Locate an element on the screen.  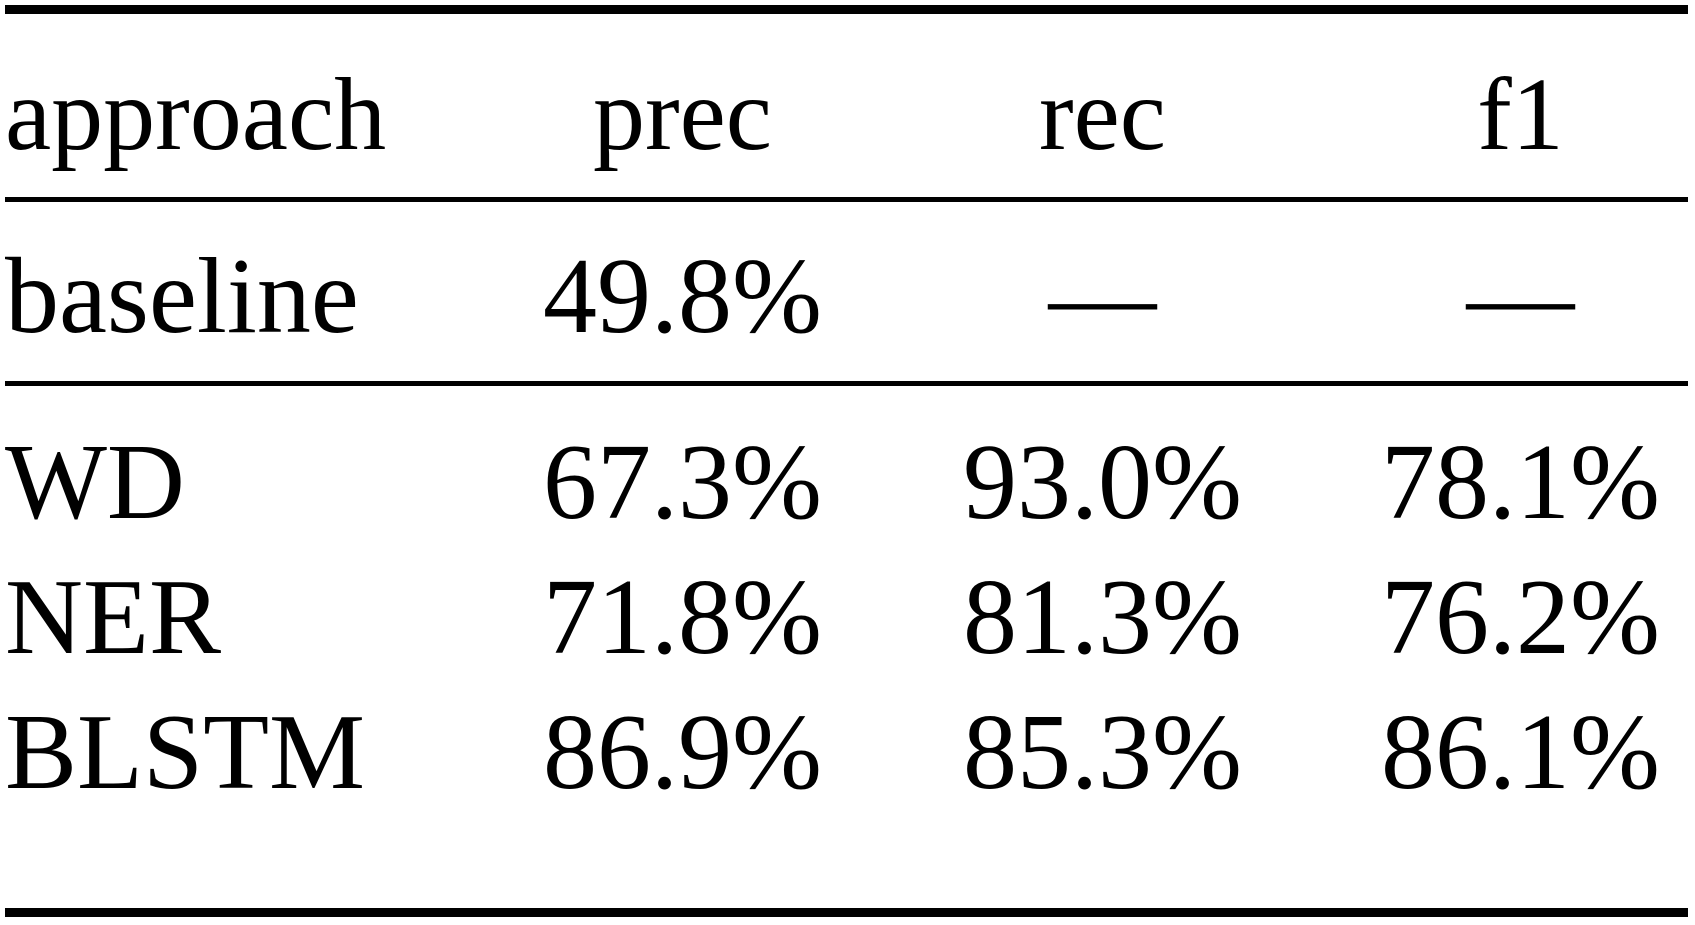
bottom-rule is located at coordinates (846, 912).